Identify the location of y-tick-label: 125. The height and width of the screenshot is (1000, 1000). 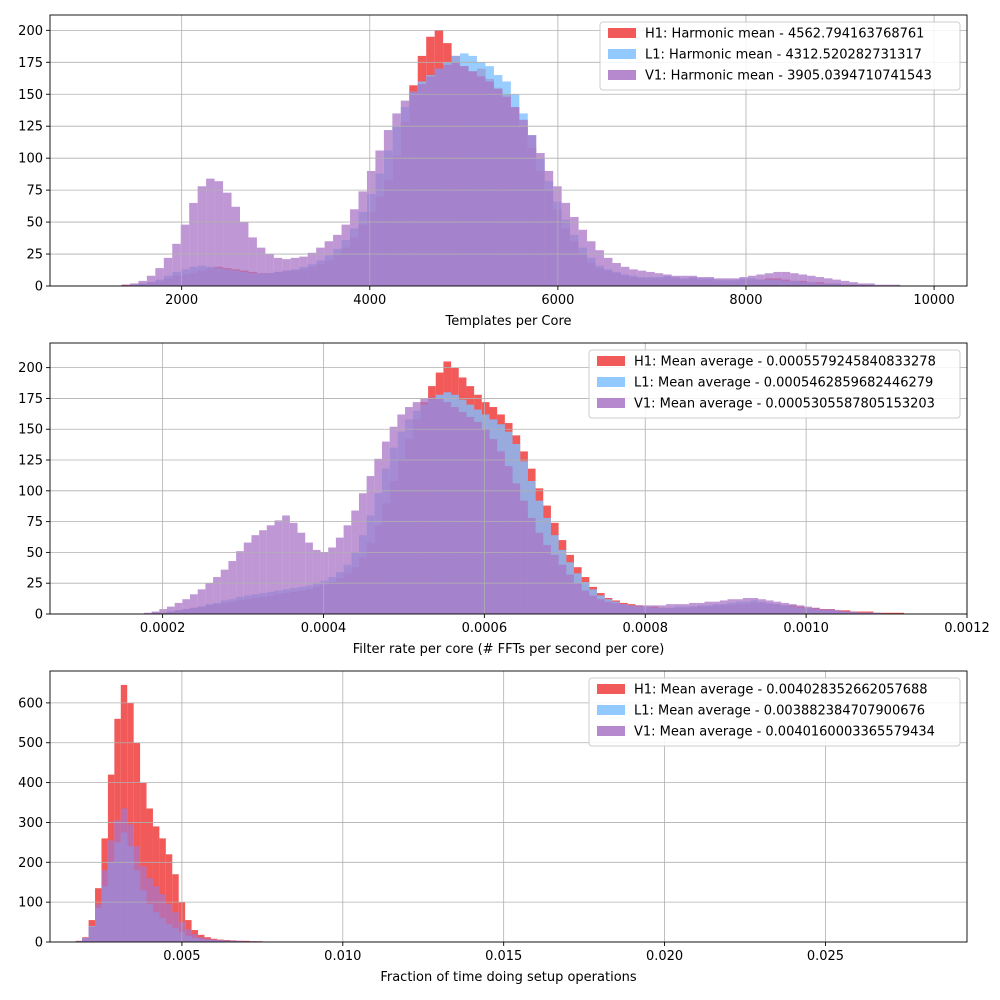
(30, 127).